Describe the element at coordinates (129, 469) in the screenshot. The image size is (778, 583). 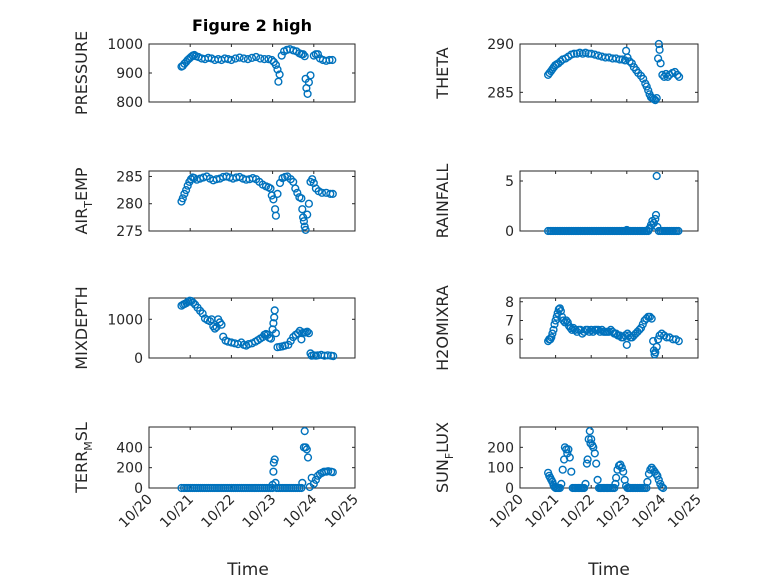
I see `y-tick-label: 200` at that location.